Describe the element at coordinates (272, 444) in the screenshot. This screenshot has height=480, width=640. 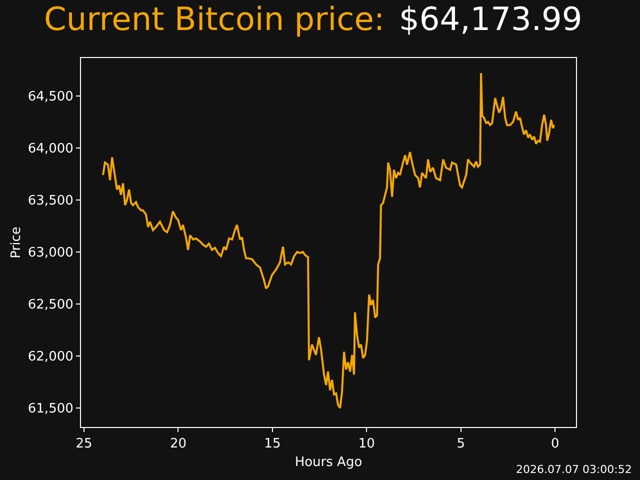
I see `x-tick-label: 15` at that location.